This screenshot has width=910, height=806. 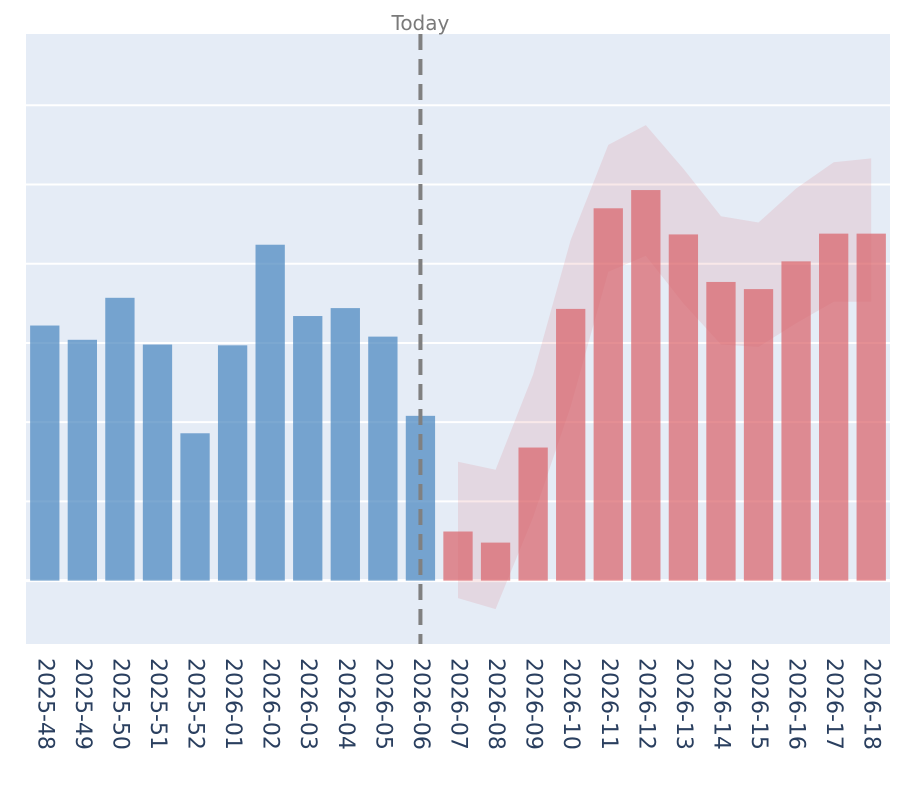 What do you see at coordinates (82, 704) in the screenshot?
I see `x-tick-label: 2025-49` at bounding box center [82, 704].